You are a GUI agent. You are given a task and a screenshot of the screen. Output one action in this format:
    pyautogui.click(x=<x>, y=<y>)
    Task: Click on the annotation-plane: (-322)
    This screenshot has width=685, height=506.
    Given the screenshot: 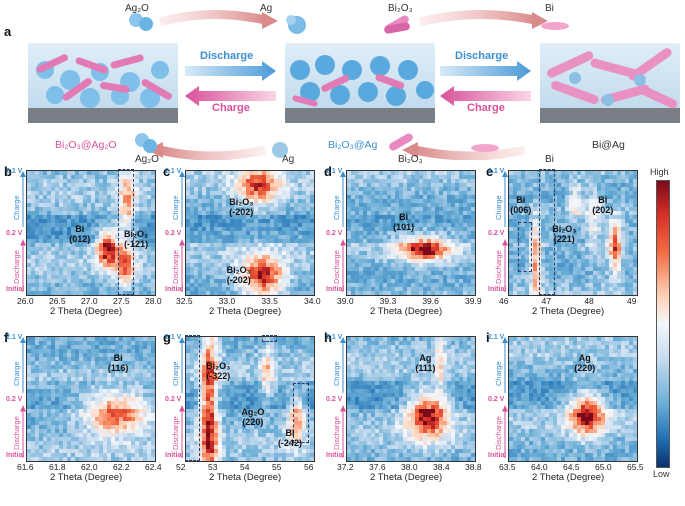 What is the action you would take?
    pyautogui.click(x=218, y=375)
    